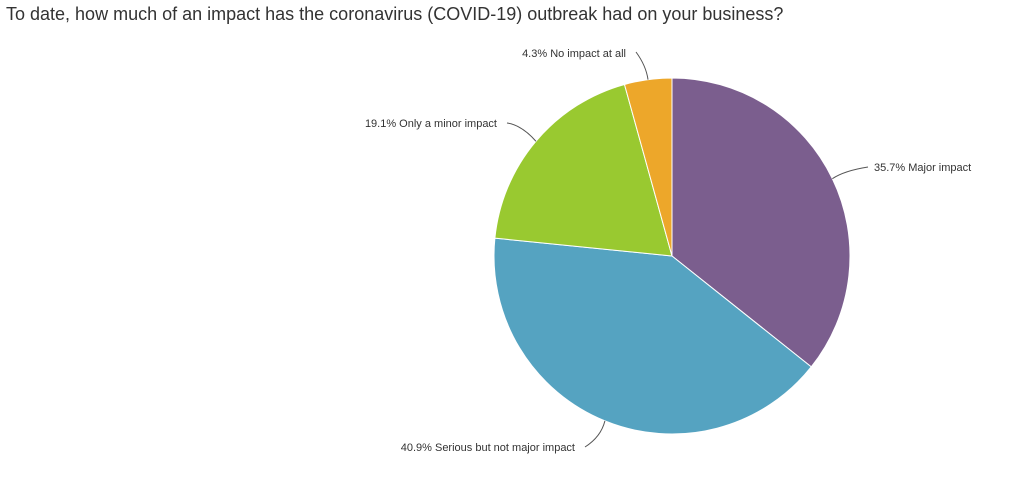 This screenshot has width=1028, height=477. What do you see at coordinates (574, 54) in the screenshot?
I see `slice-label: 4.3% No impact at all` at bounding box center [574, 54].